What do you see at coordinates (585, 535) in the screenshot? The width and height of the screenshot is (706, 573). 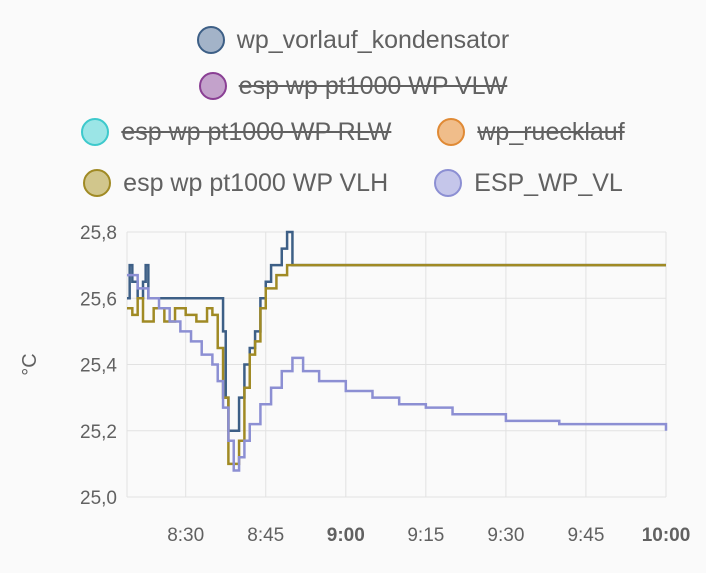 I see `x-tick-label: 9:45` at bounding box center [585, 535].